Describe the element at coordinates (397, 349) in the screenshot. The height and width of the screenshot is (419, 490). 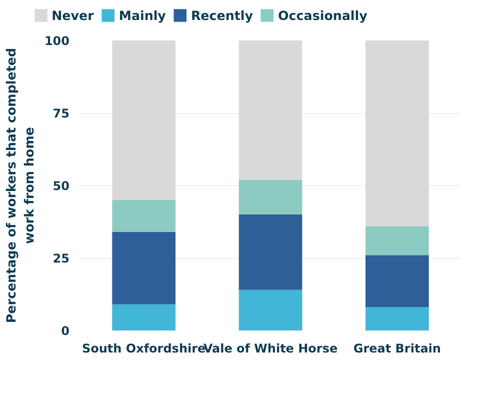
I see `x-tick-label: Great Britain` at that location.